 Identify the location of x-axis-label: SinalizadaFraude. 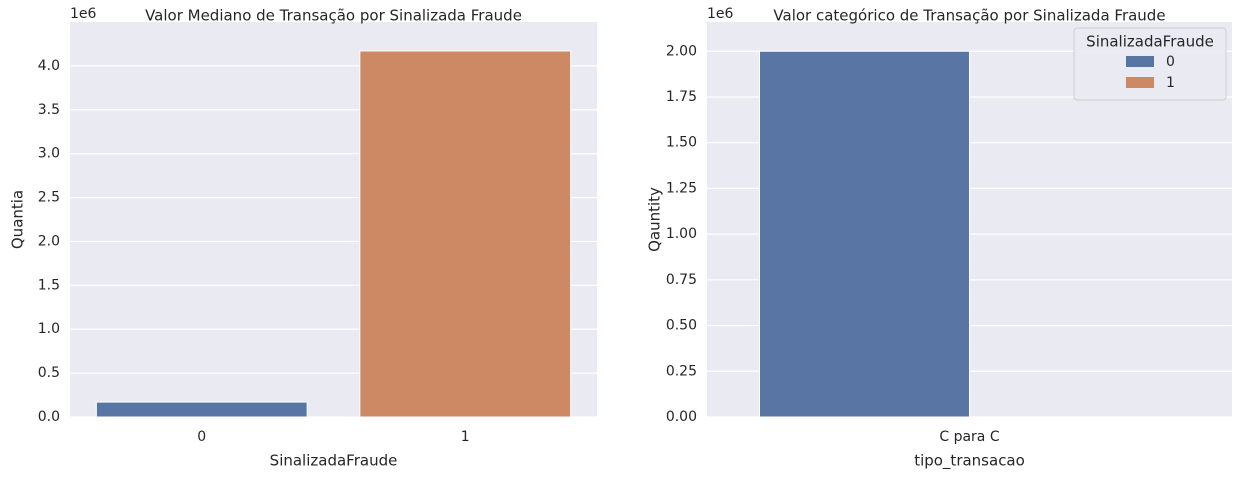
(334, 461).